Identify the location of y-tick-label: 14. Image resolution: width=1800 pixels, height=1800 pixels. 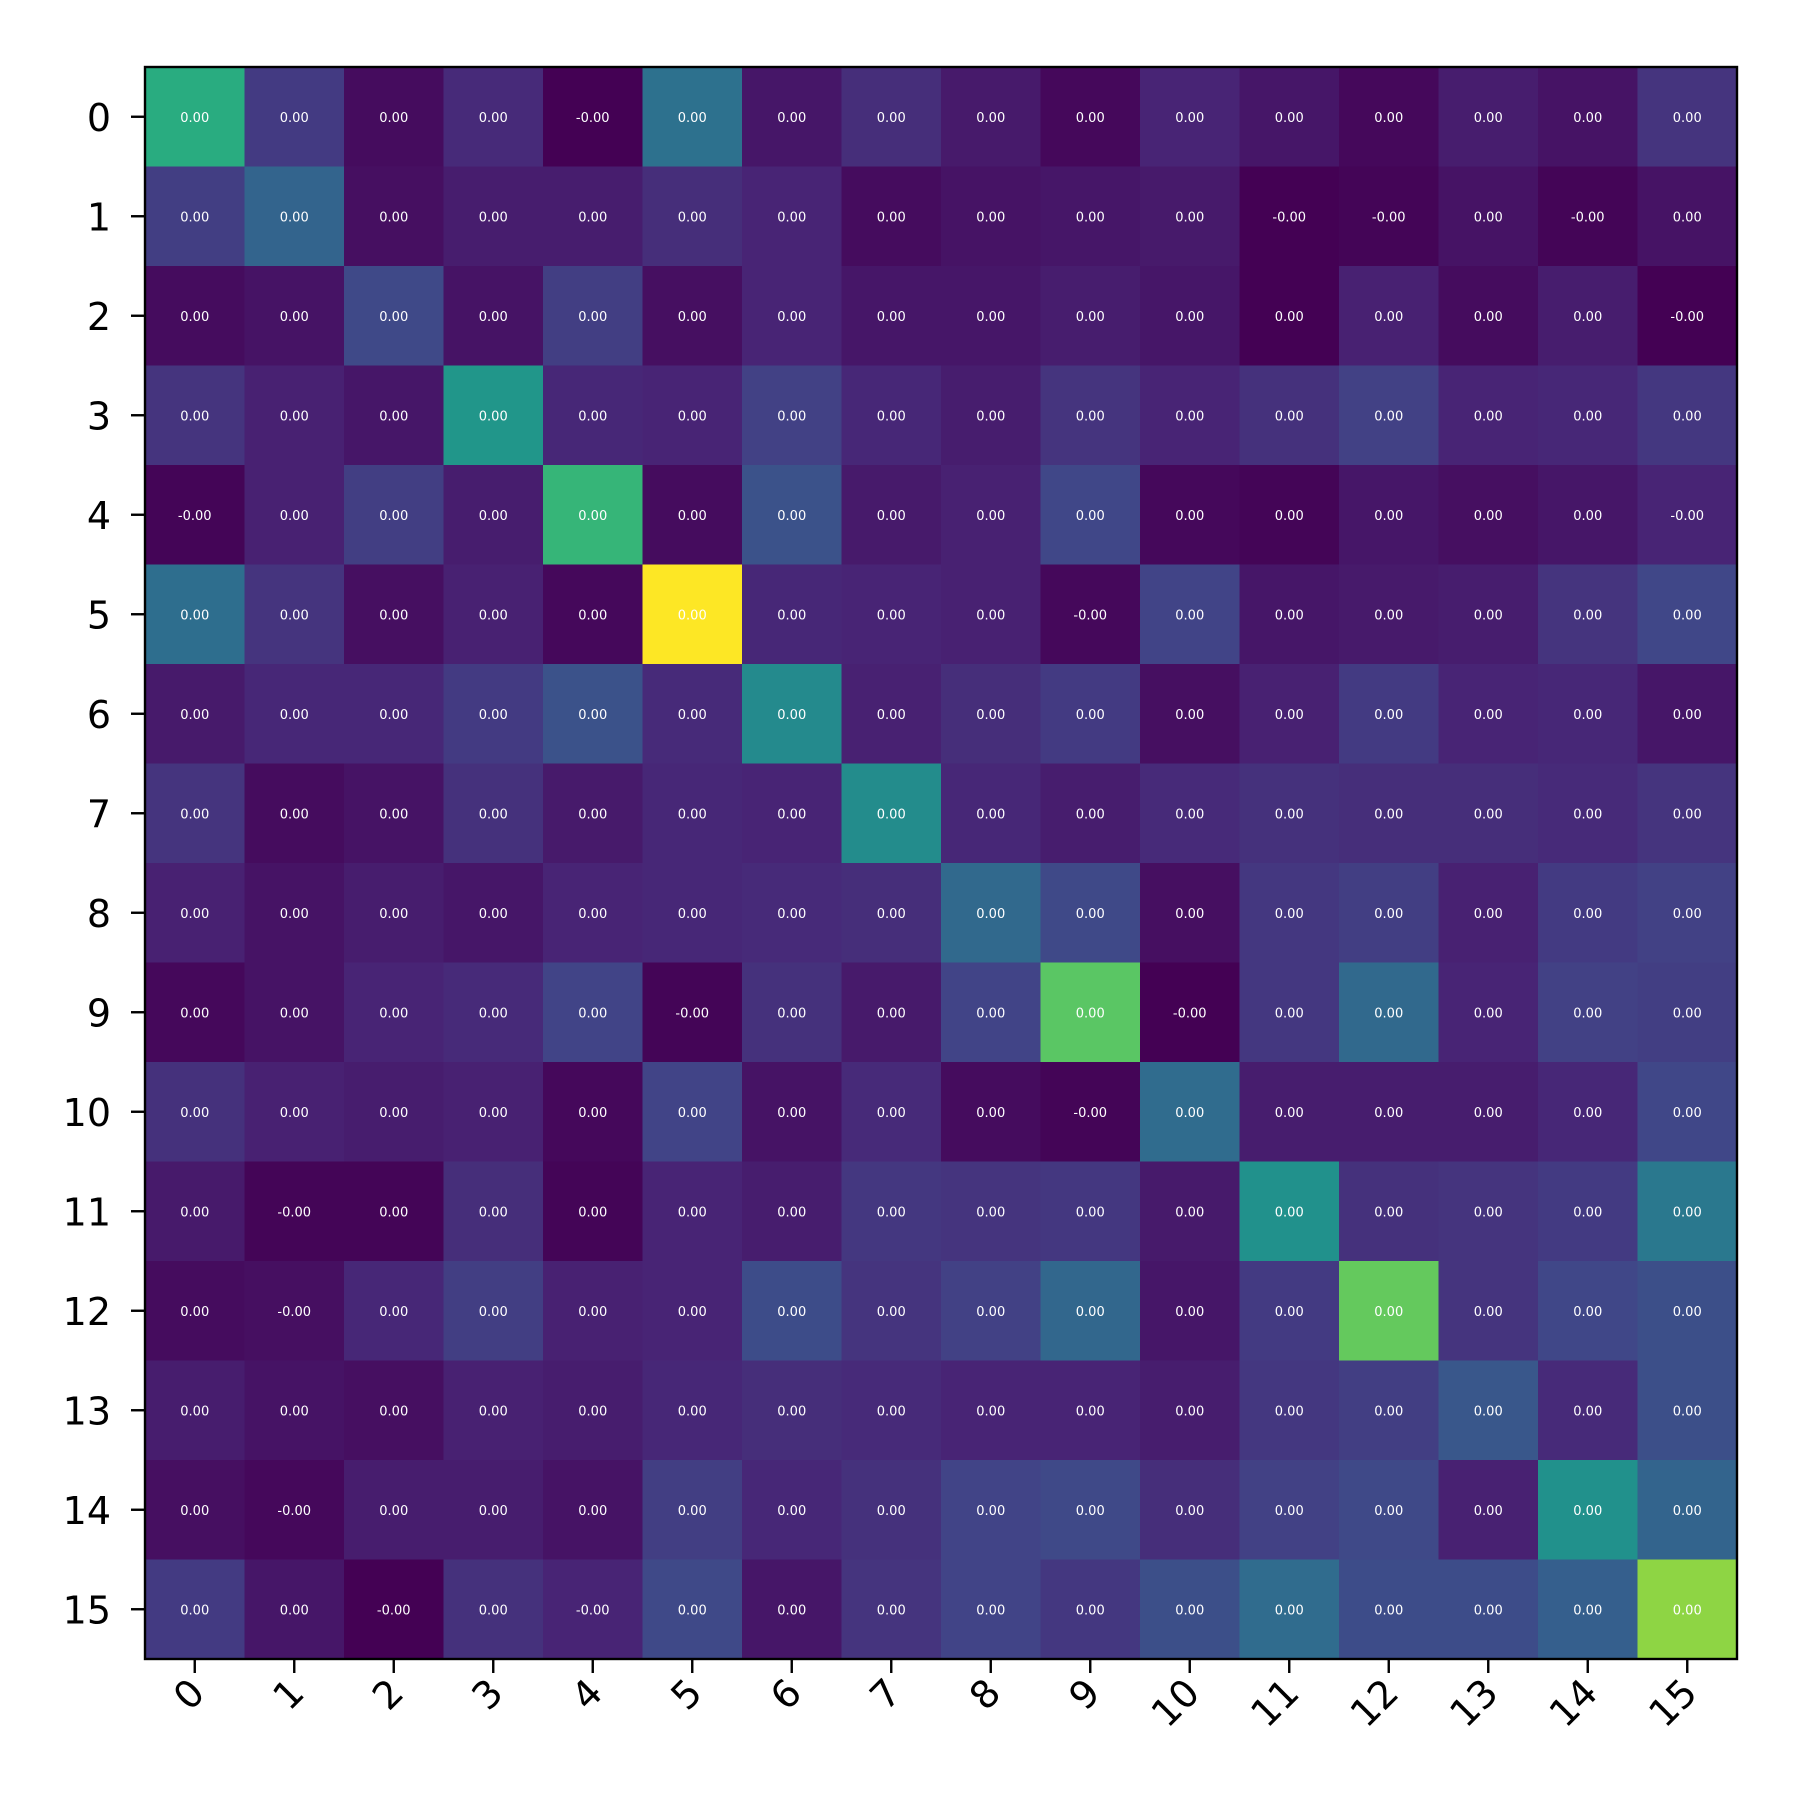
(87, 1511).